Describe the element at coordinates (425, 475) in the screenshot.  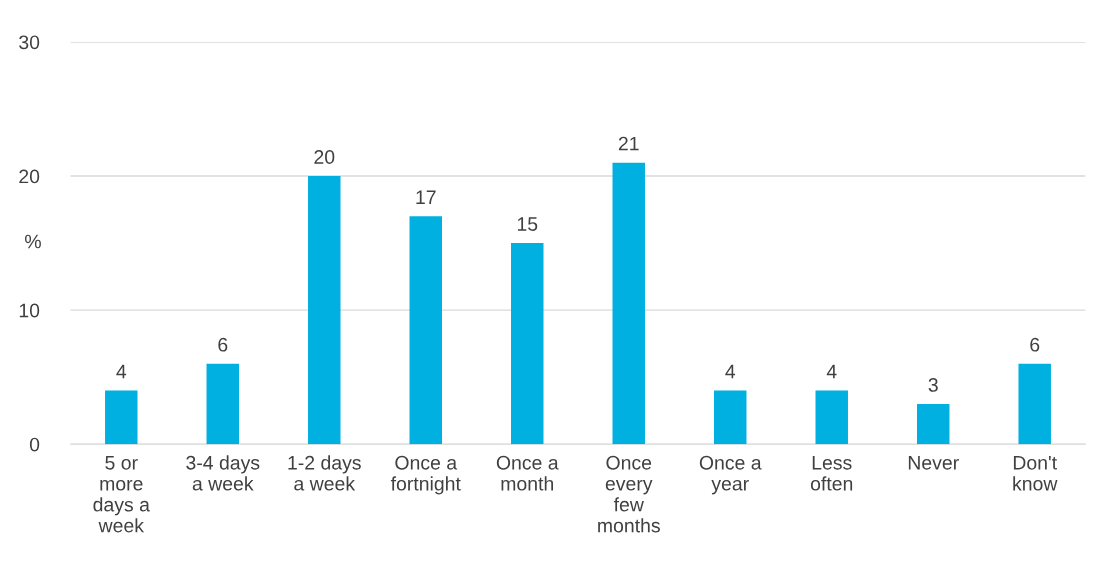
I see `x-tick-label: Once a fortnight` at that location.